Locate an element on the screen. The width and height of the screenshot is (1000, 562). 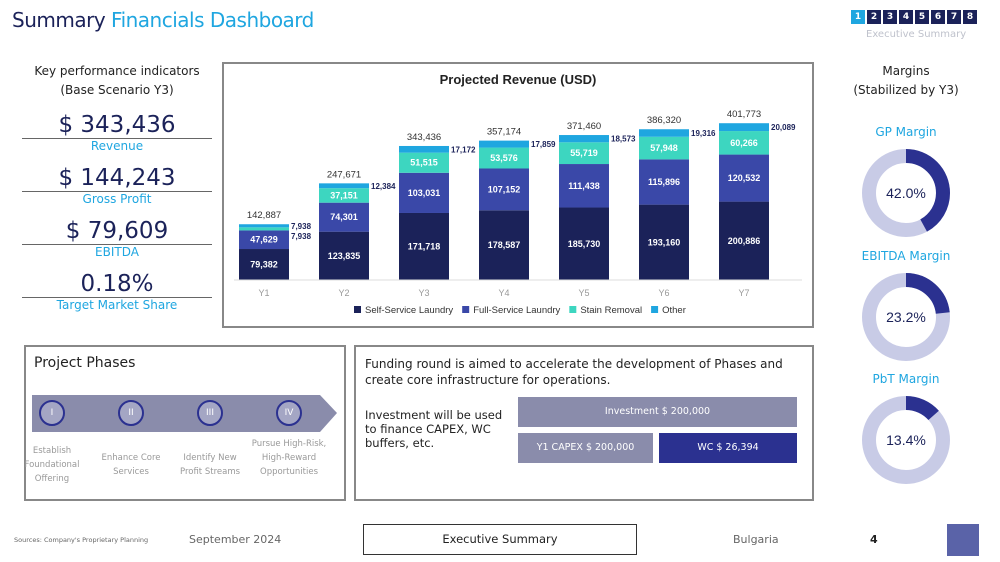
kpi-label: Gross Profit is located at coordinates (117, 199).